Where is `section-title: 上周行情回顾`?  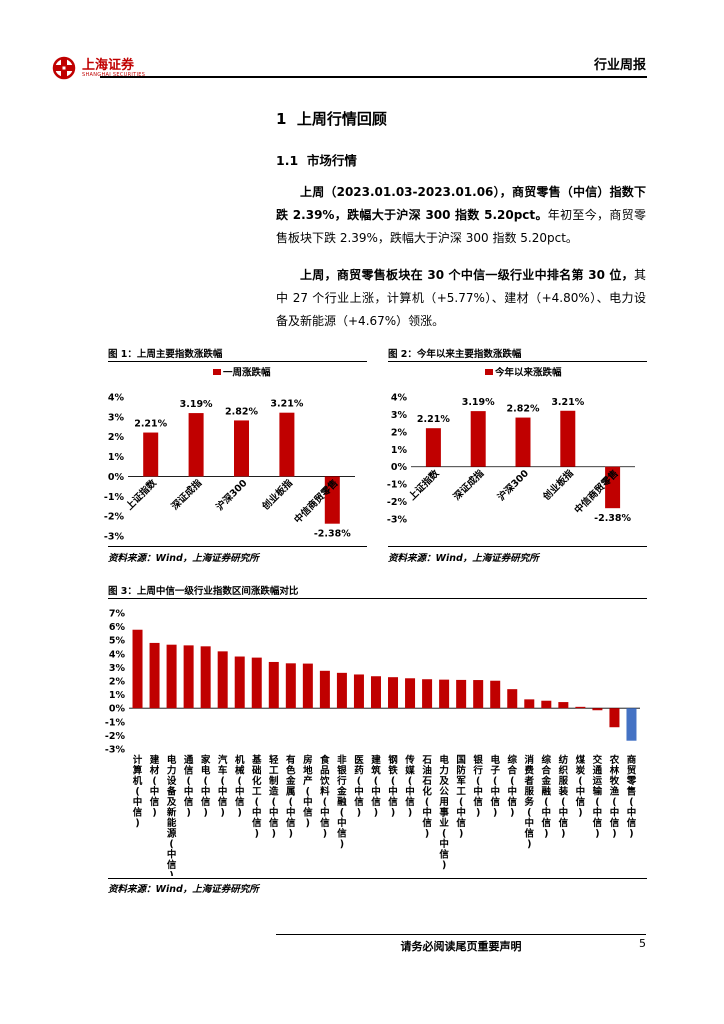 section-title: 上周行情回顾 is located at coordinates (341, 119).